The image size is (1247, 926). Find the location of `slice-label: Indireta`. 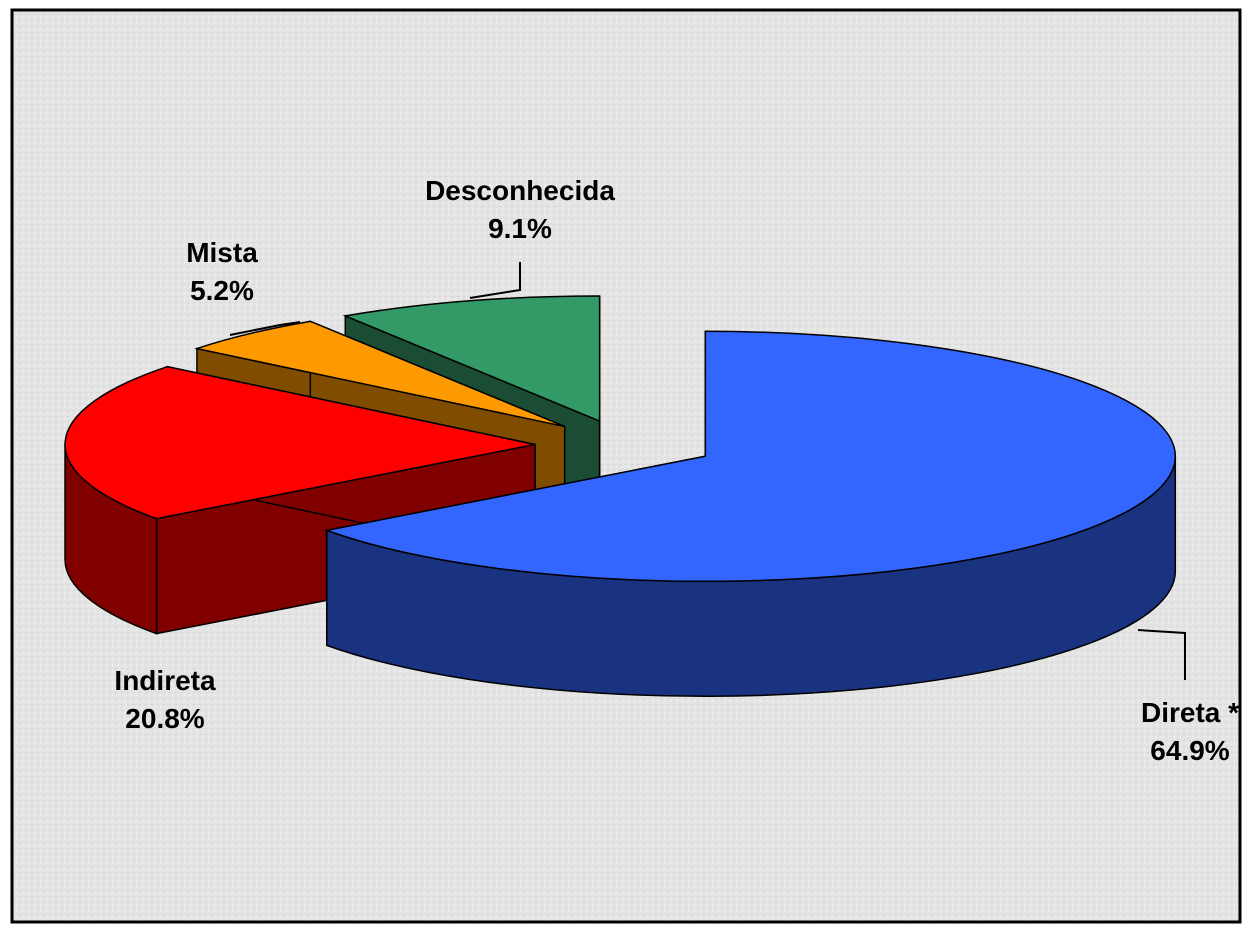

slice-label: Indireta is located at coordinates (165, 680).